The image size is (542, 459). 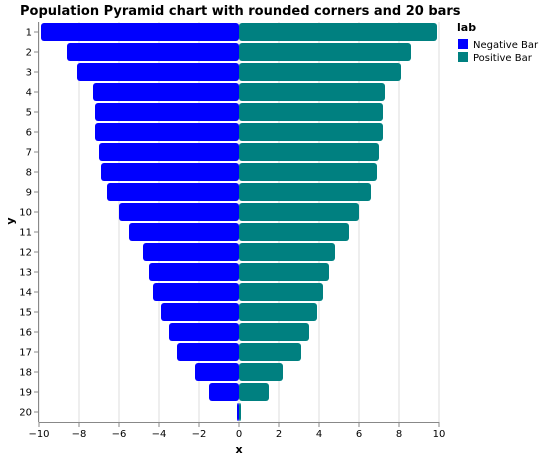 What do you see at coordinates (29, 53) in the screenshot?
I see `y-tick-label: 2` at bounding box center [29, 53].